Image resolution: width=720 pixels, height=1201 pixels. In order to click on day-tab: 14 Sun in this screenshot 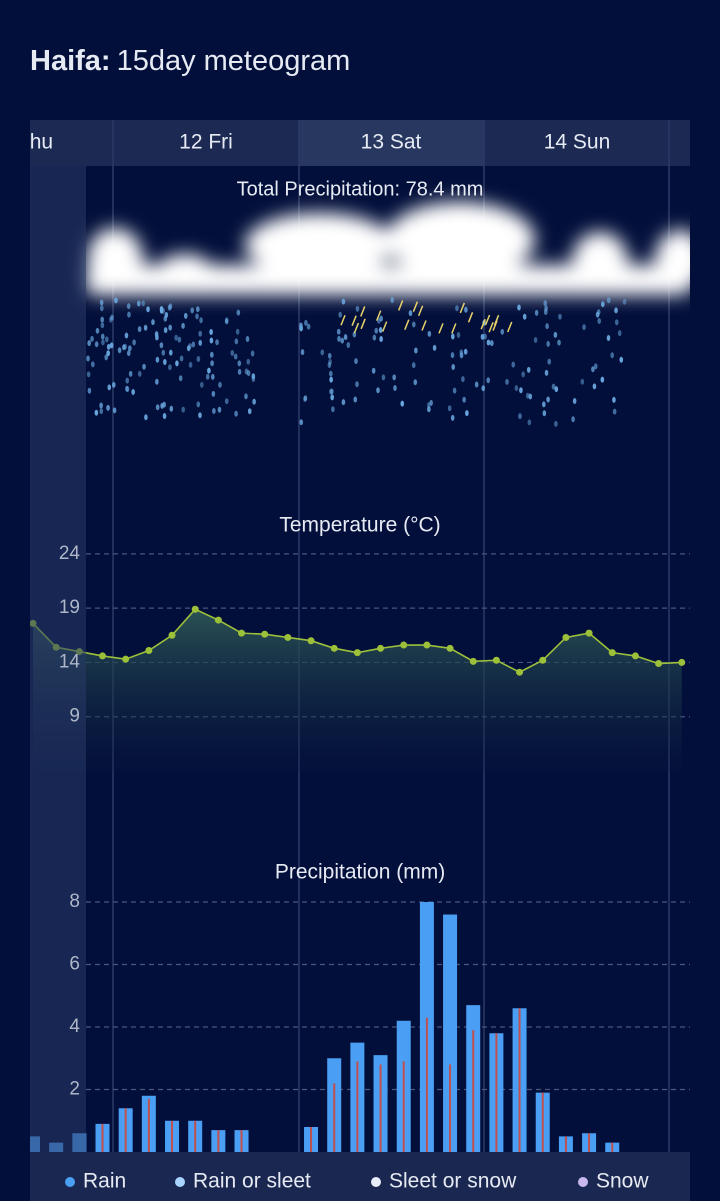, I will do `click(577, 142)`.